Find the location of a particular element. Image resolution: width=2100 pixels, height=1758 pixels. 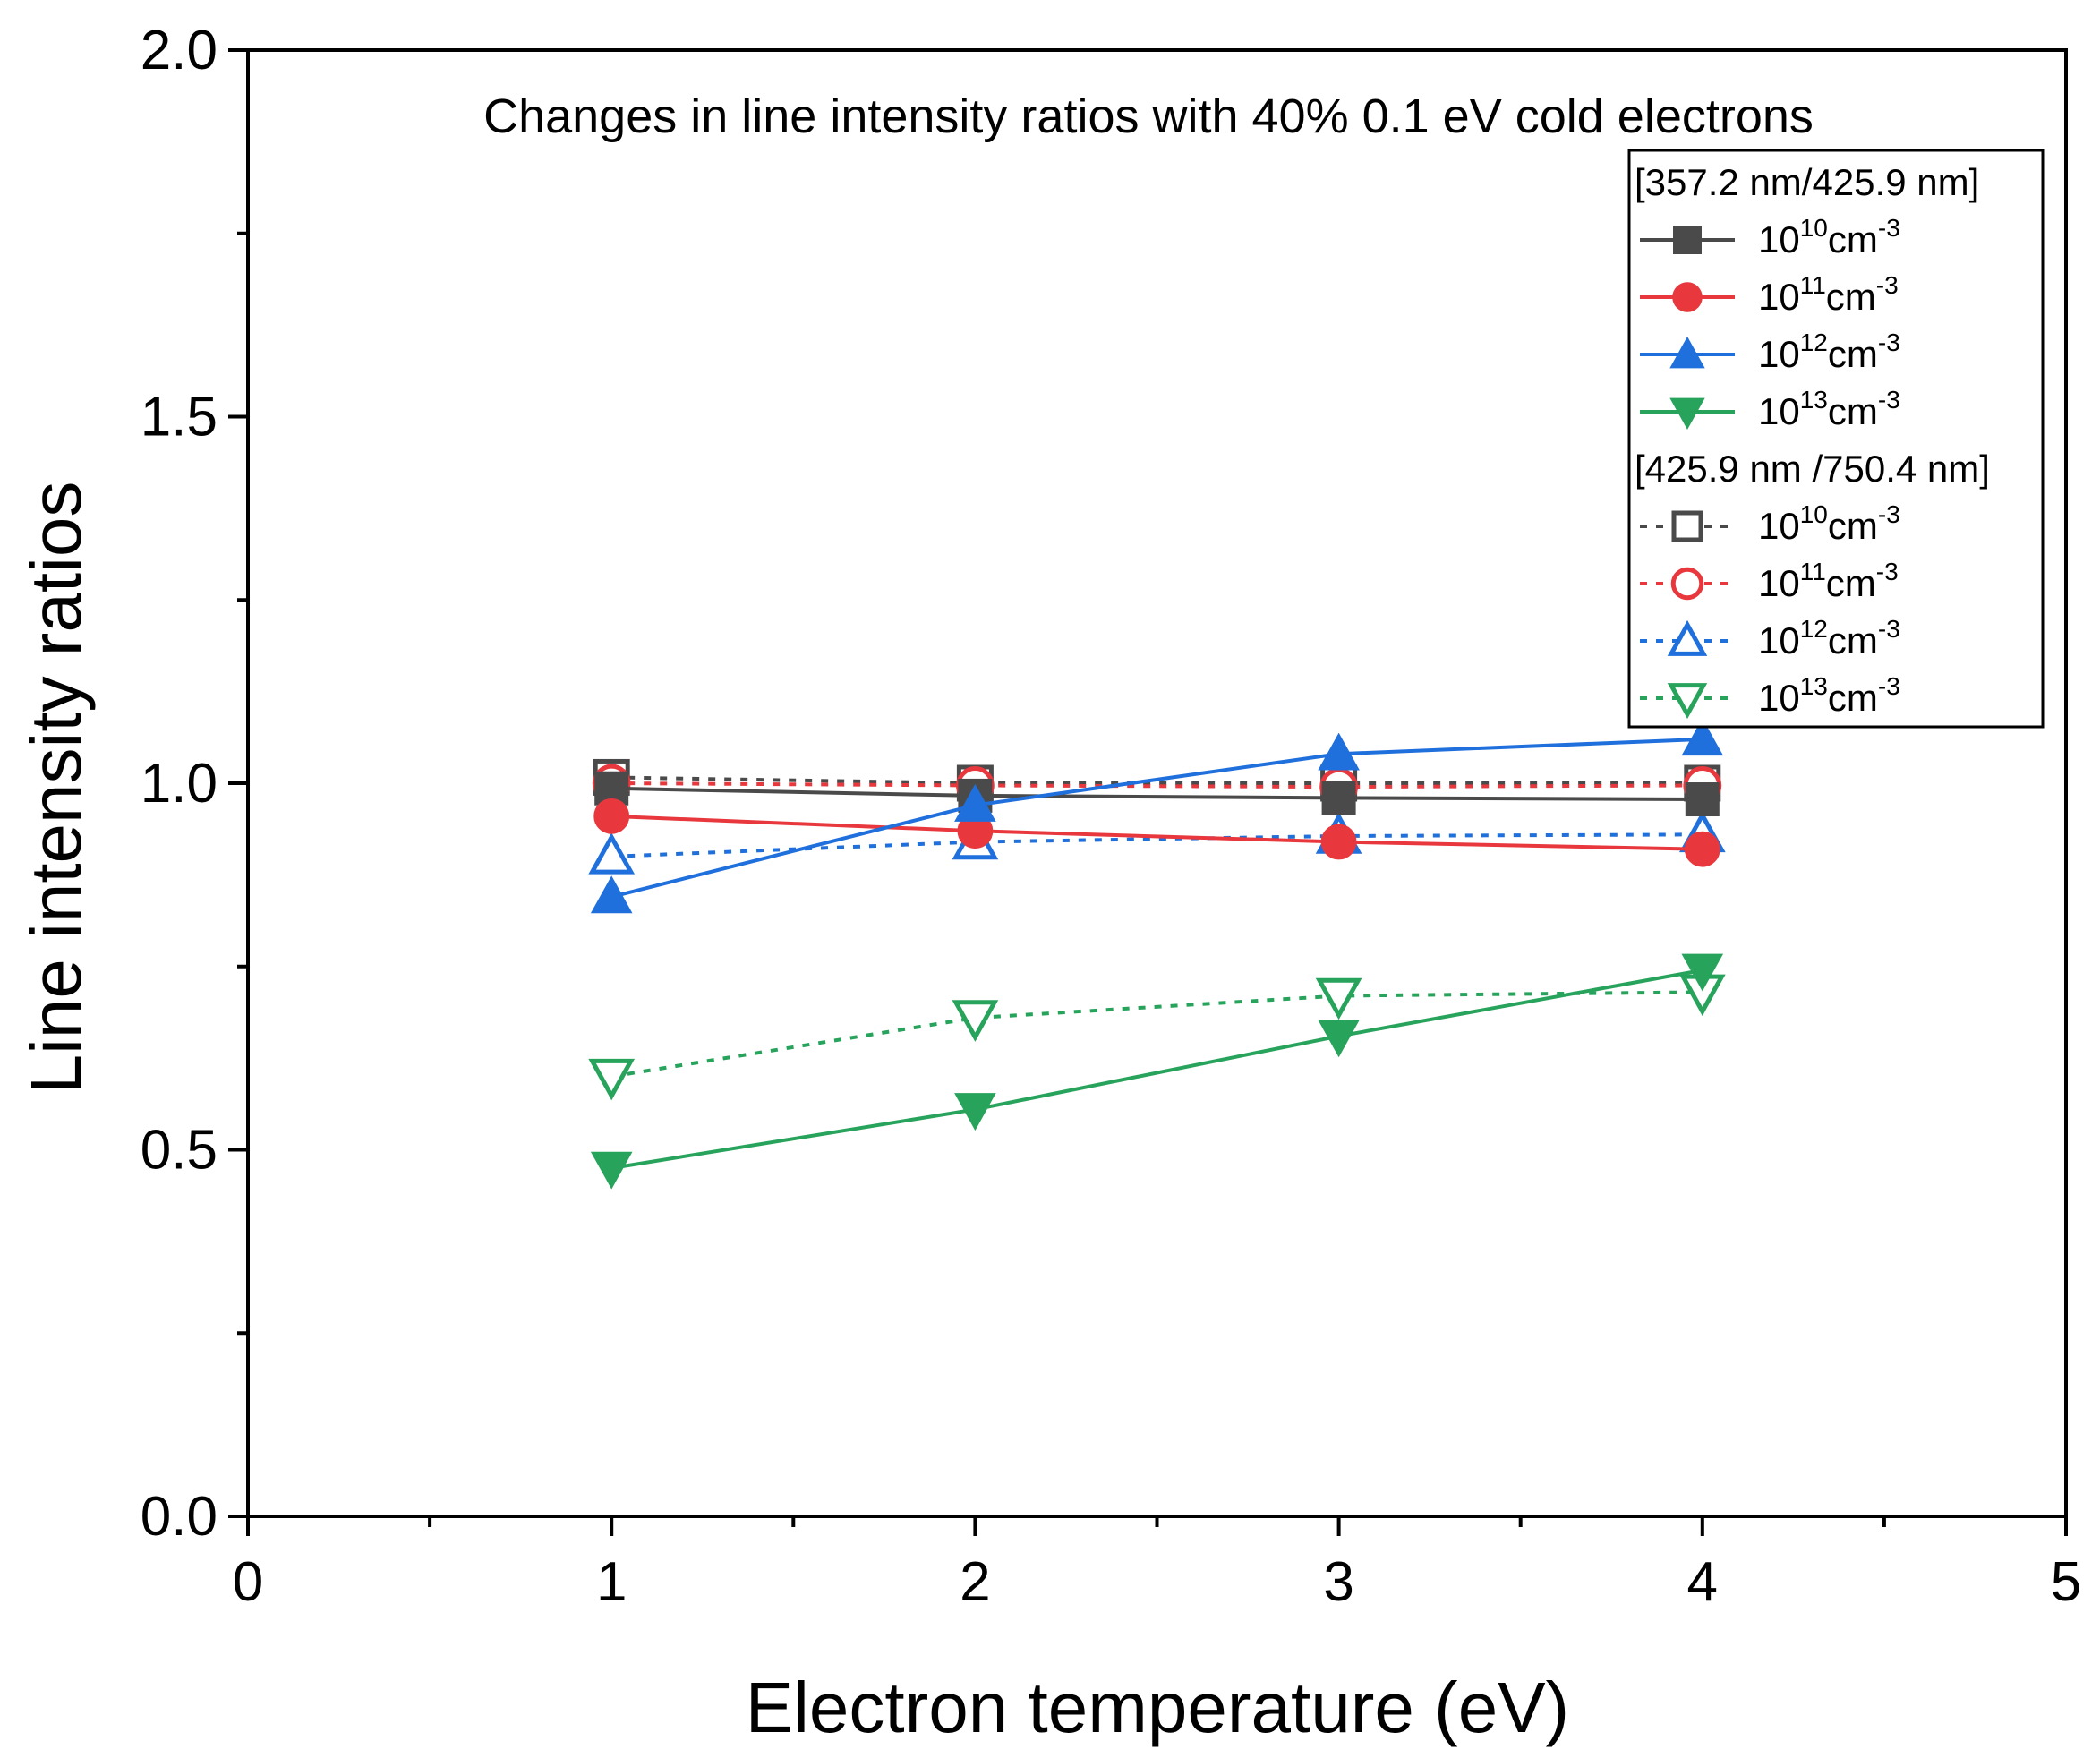

x-axis: 0 1 2 3 4 5 is located at coordinates (1157, 1564).